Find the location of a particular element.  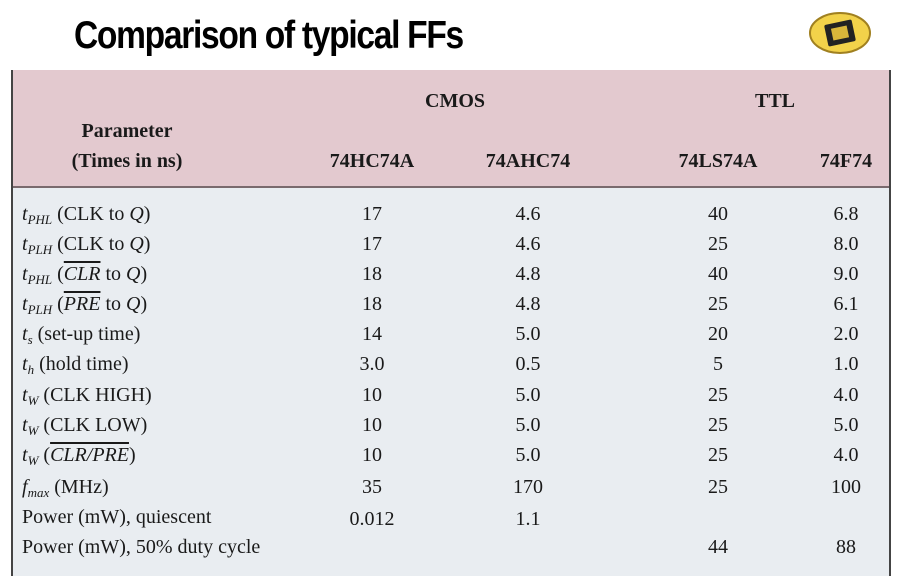

column-header: 74AHC74 is located at coordinates (528, 161).